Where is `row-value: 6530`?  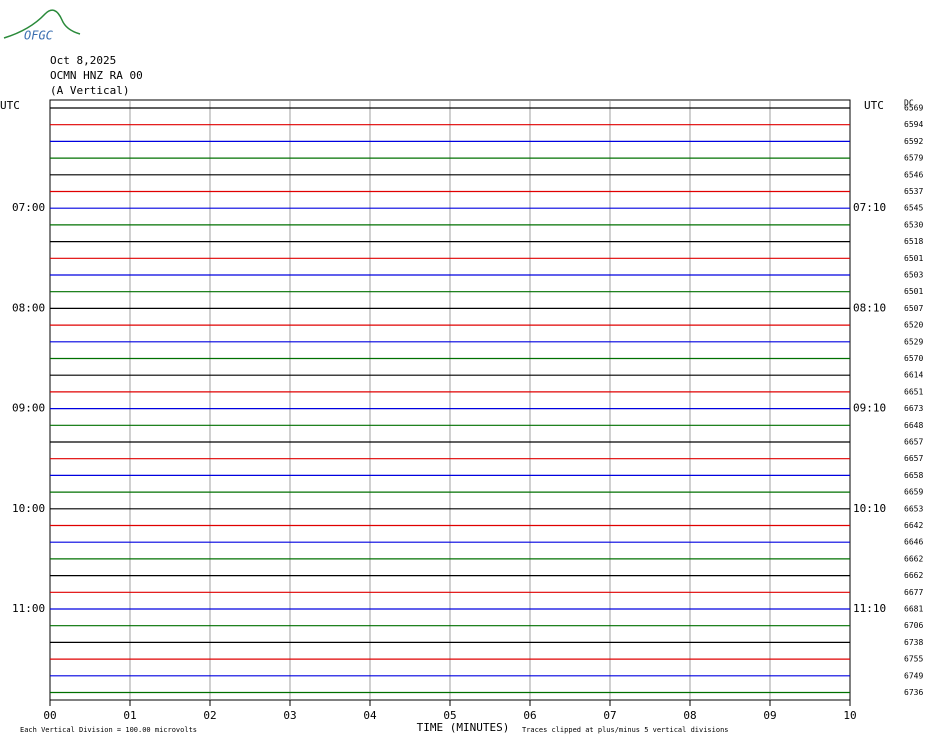 row-value: 6530 is located at coordinates (913, 224).